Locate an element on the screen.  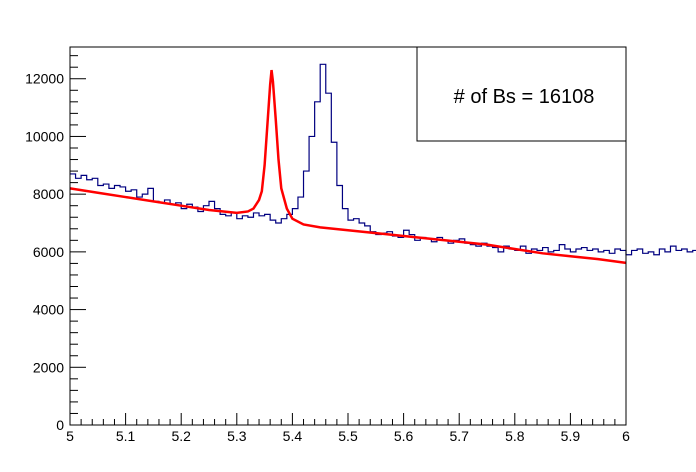
y-tick-label: 10000 is located at coordinates (44, 136).